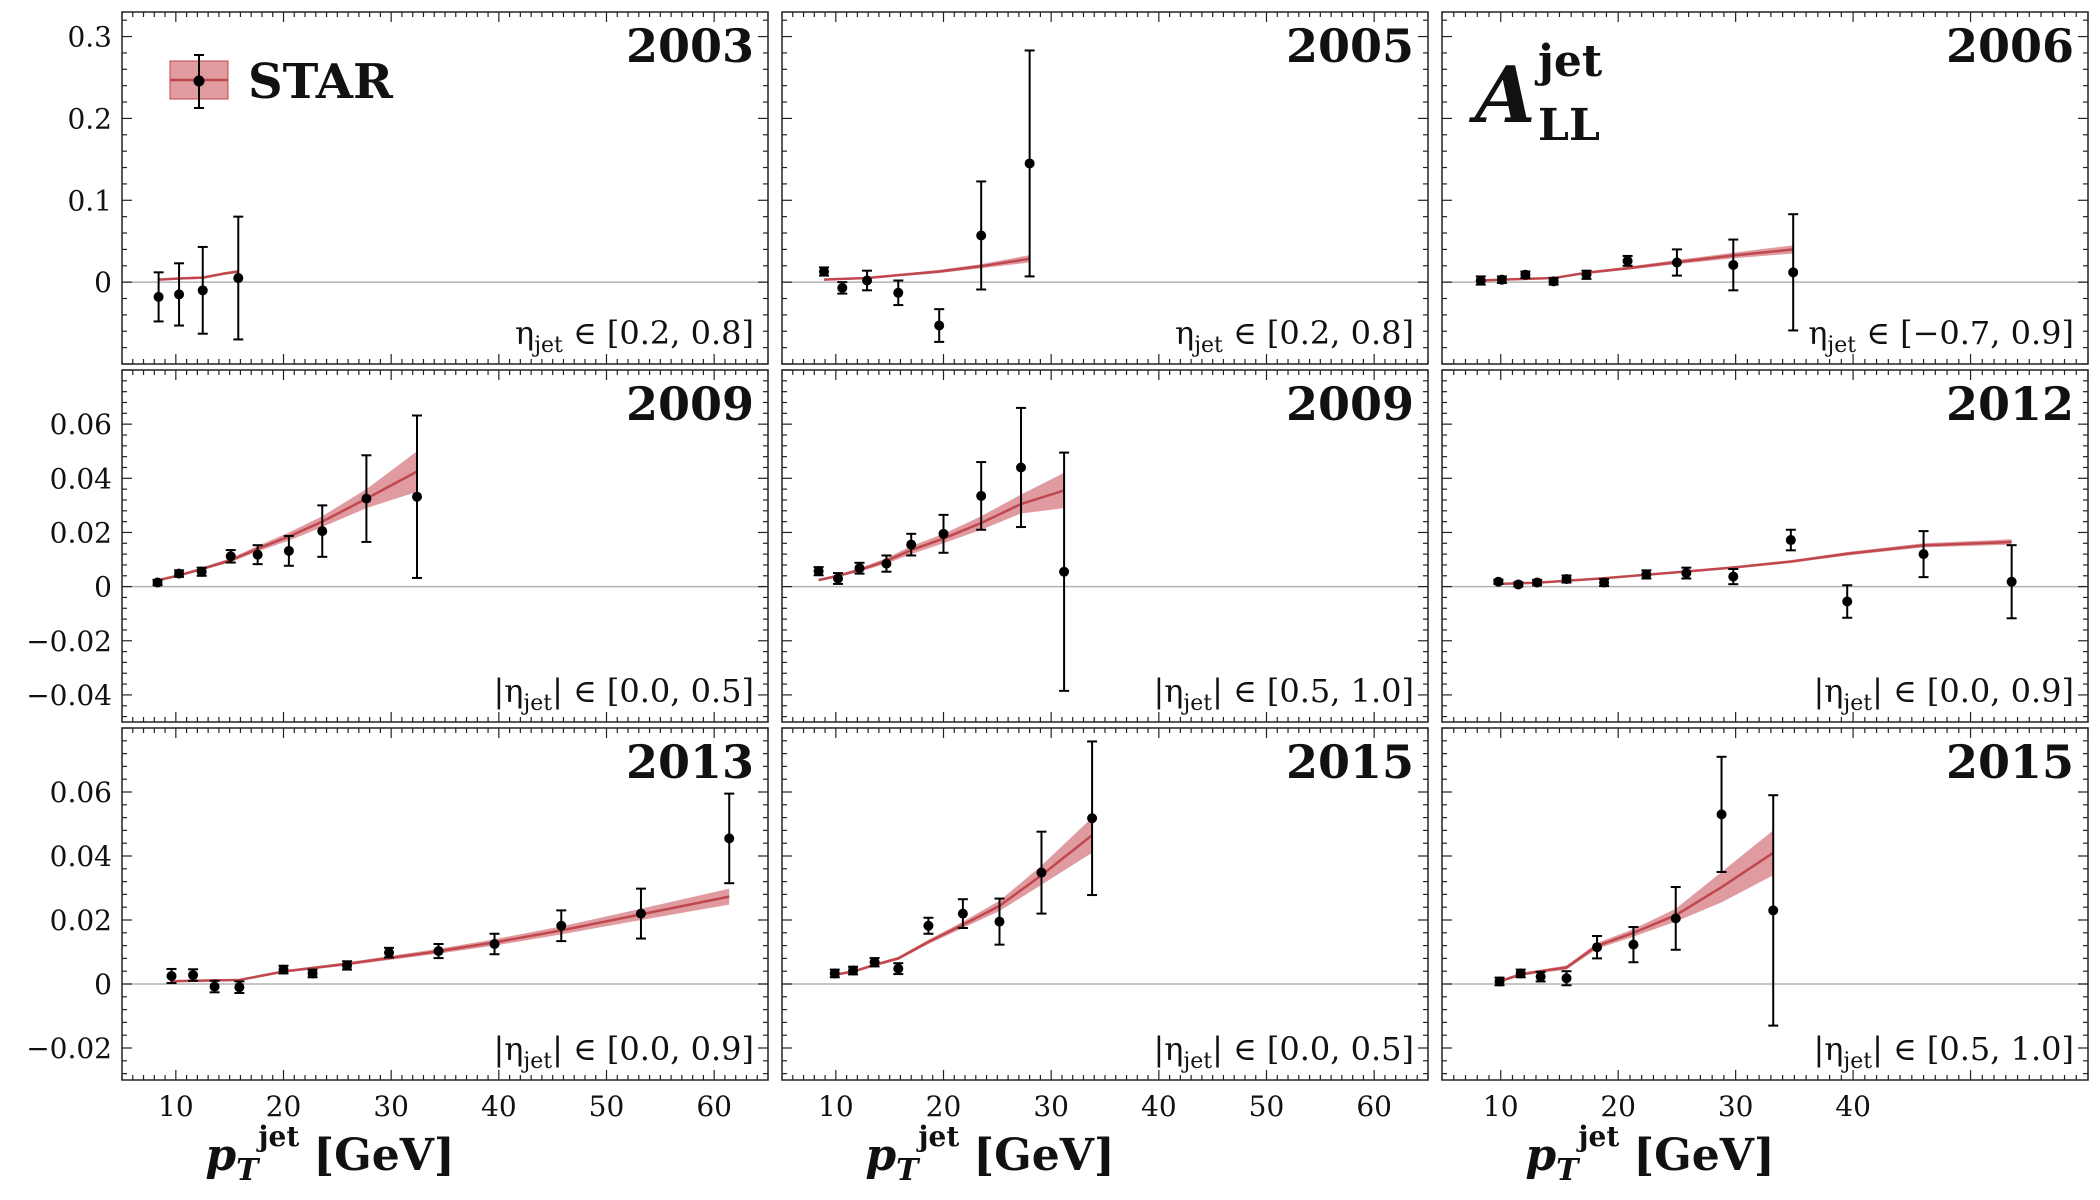 Image resolution: width=2100 pixels, height=1200 pixels. I want to click on observable-symbol: A, so click(1502, 95).